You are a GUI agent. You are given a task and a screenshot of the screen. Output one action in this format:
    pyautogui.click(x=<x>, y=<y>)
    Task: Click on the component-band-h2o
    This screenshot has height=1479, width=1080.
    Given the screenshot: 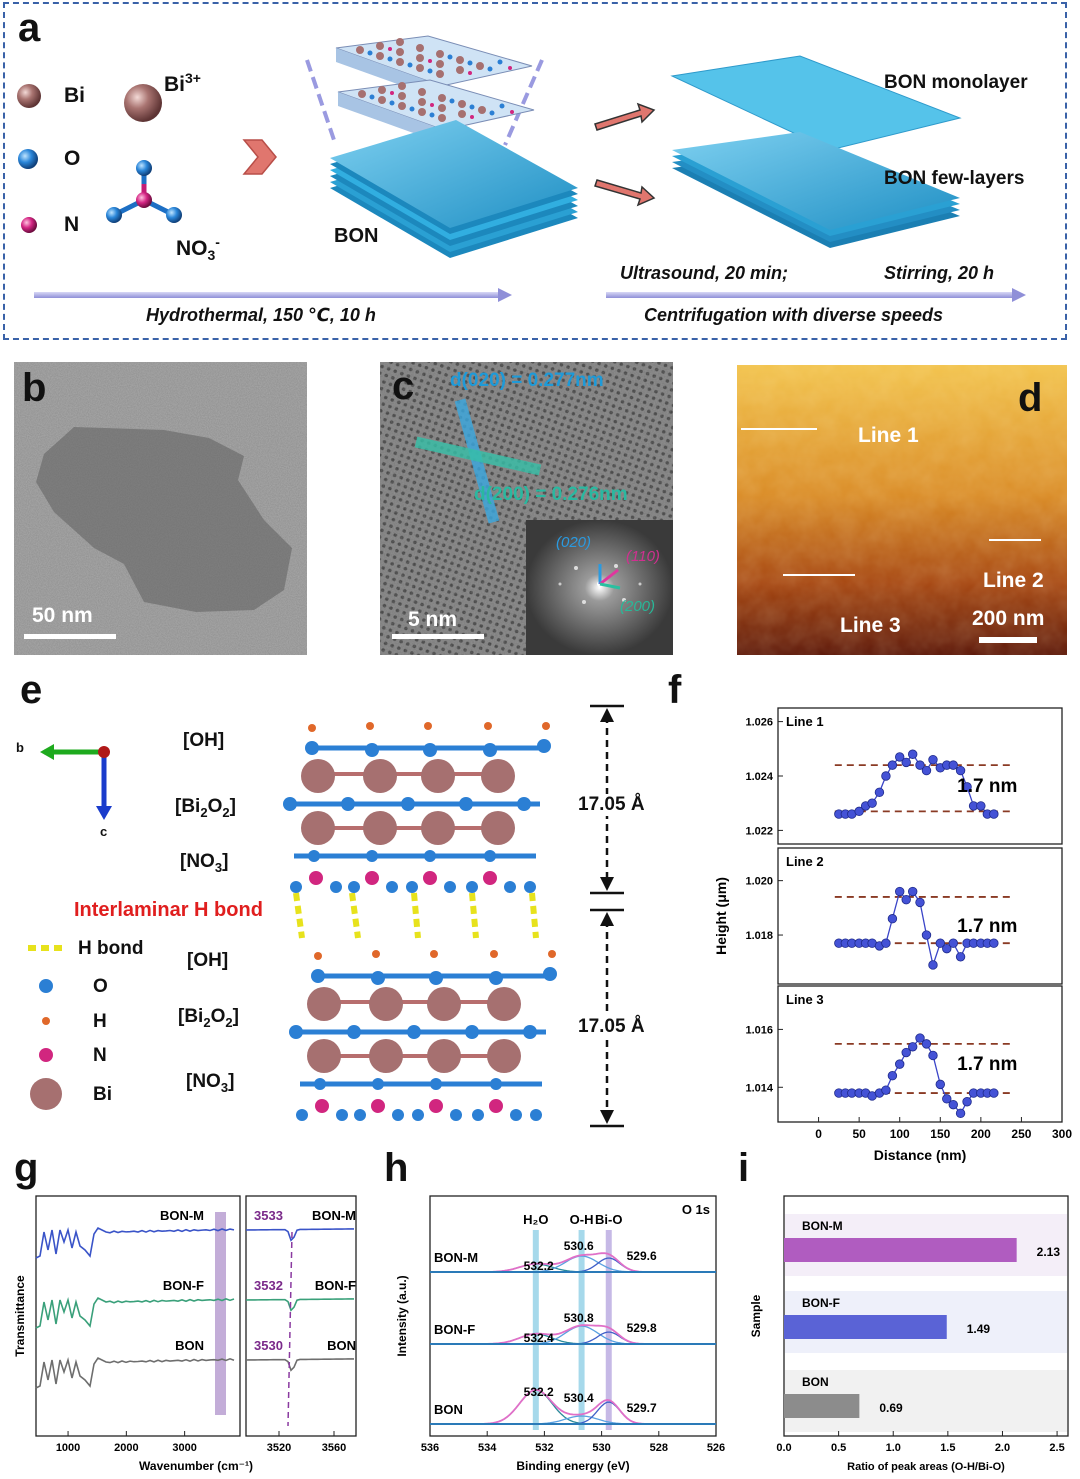 What is the action you would take?
    pyautogui.click(x=535, y=1330)
    